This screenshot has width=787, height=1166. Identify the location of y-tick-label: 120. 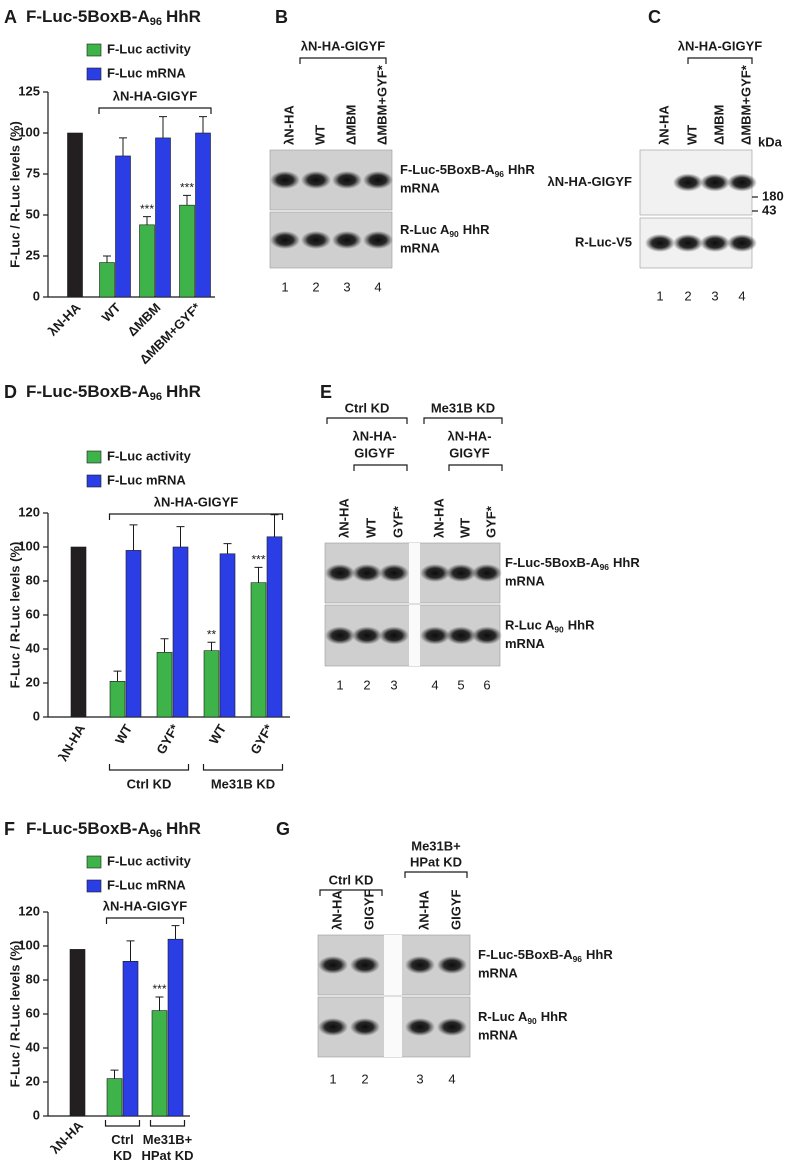
(29, 511).